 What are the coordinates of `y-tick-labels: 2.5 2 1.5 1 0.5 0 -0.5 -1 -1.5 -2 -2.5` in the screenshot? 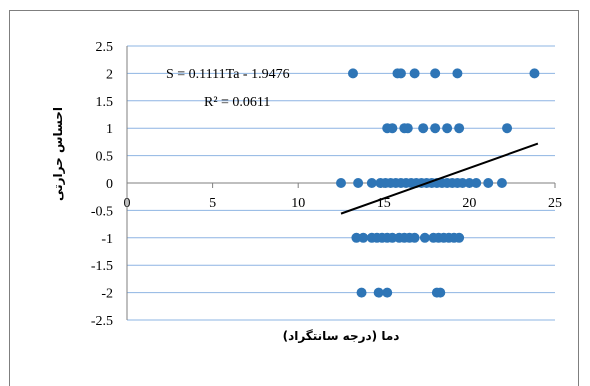 It's located at (102, 184).